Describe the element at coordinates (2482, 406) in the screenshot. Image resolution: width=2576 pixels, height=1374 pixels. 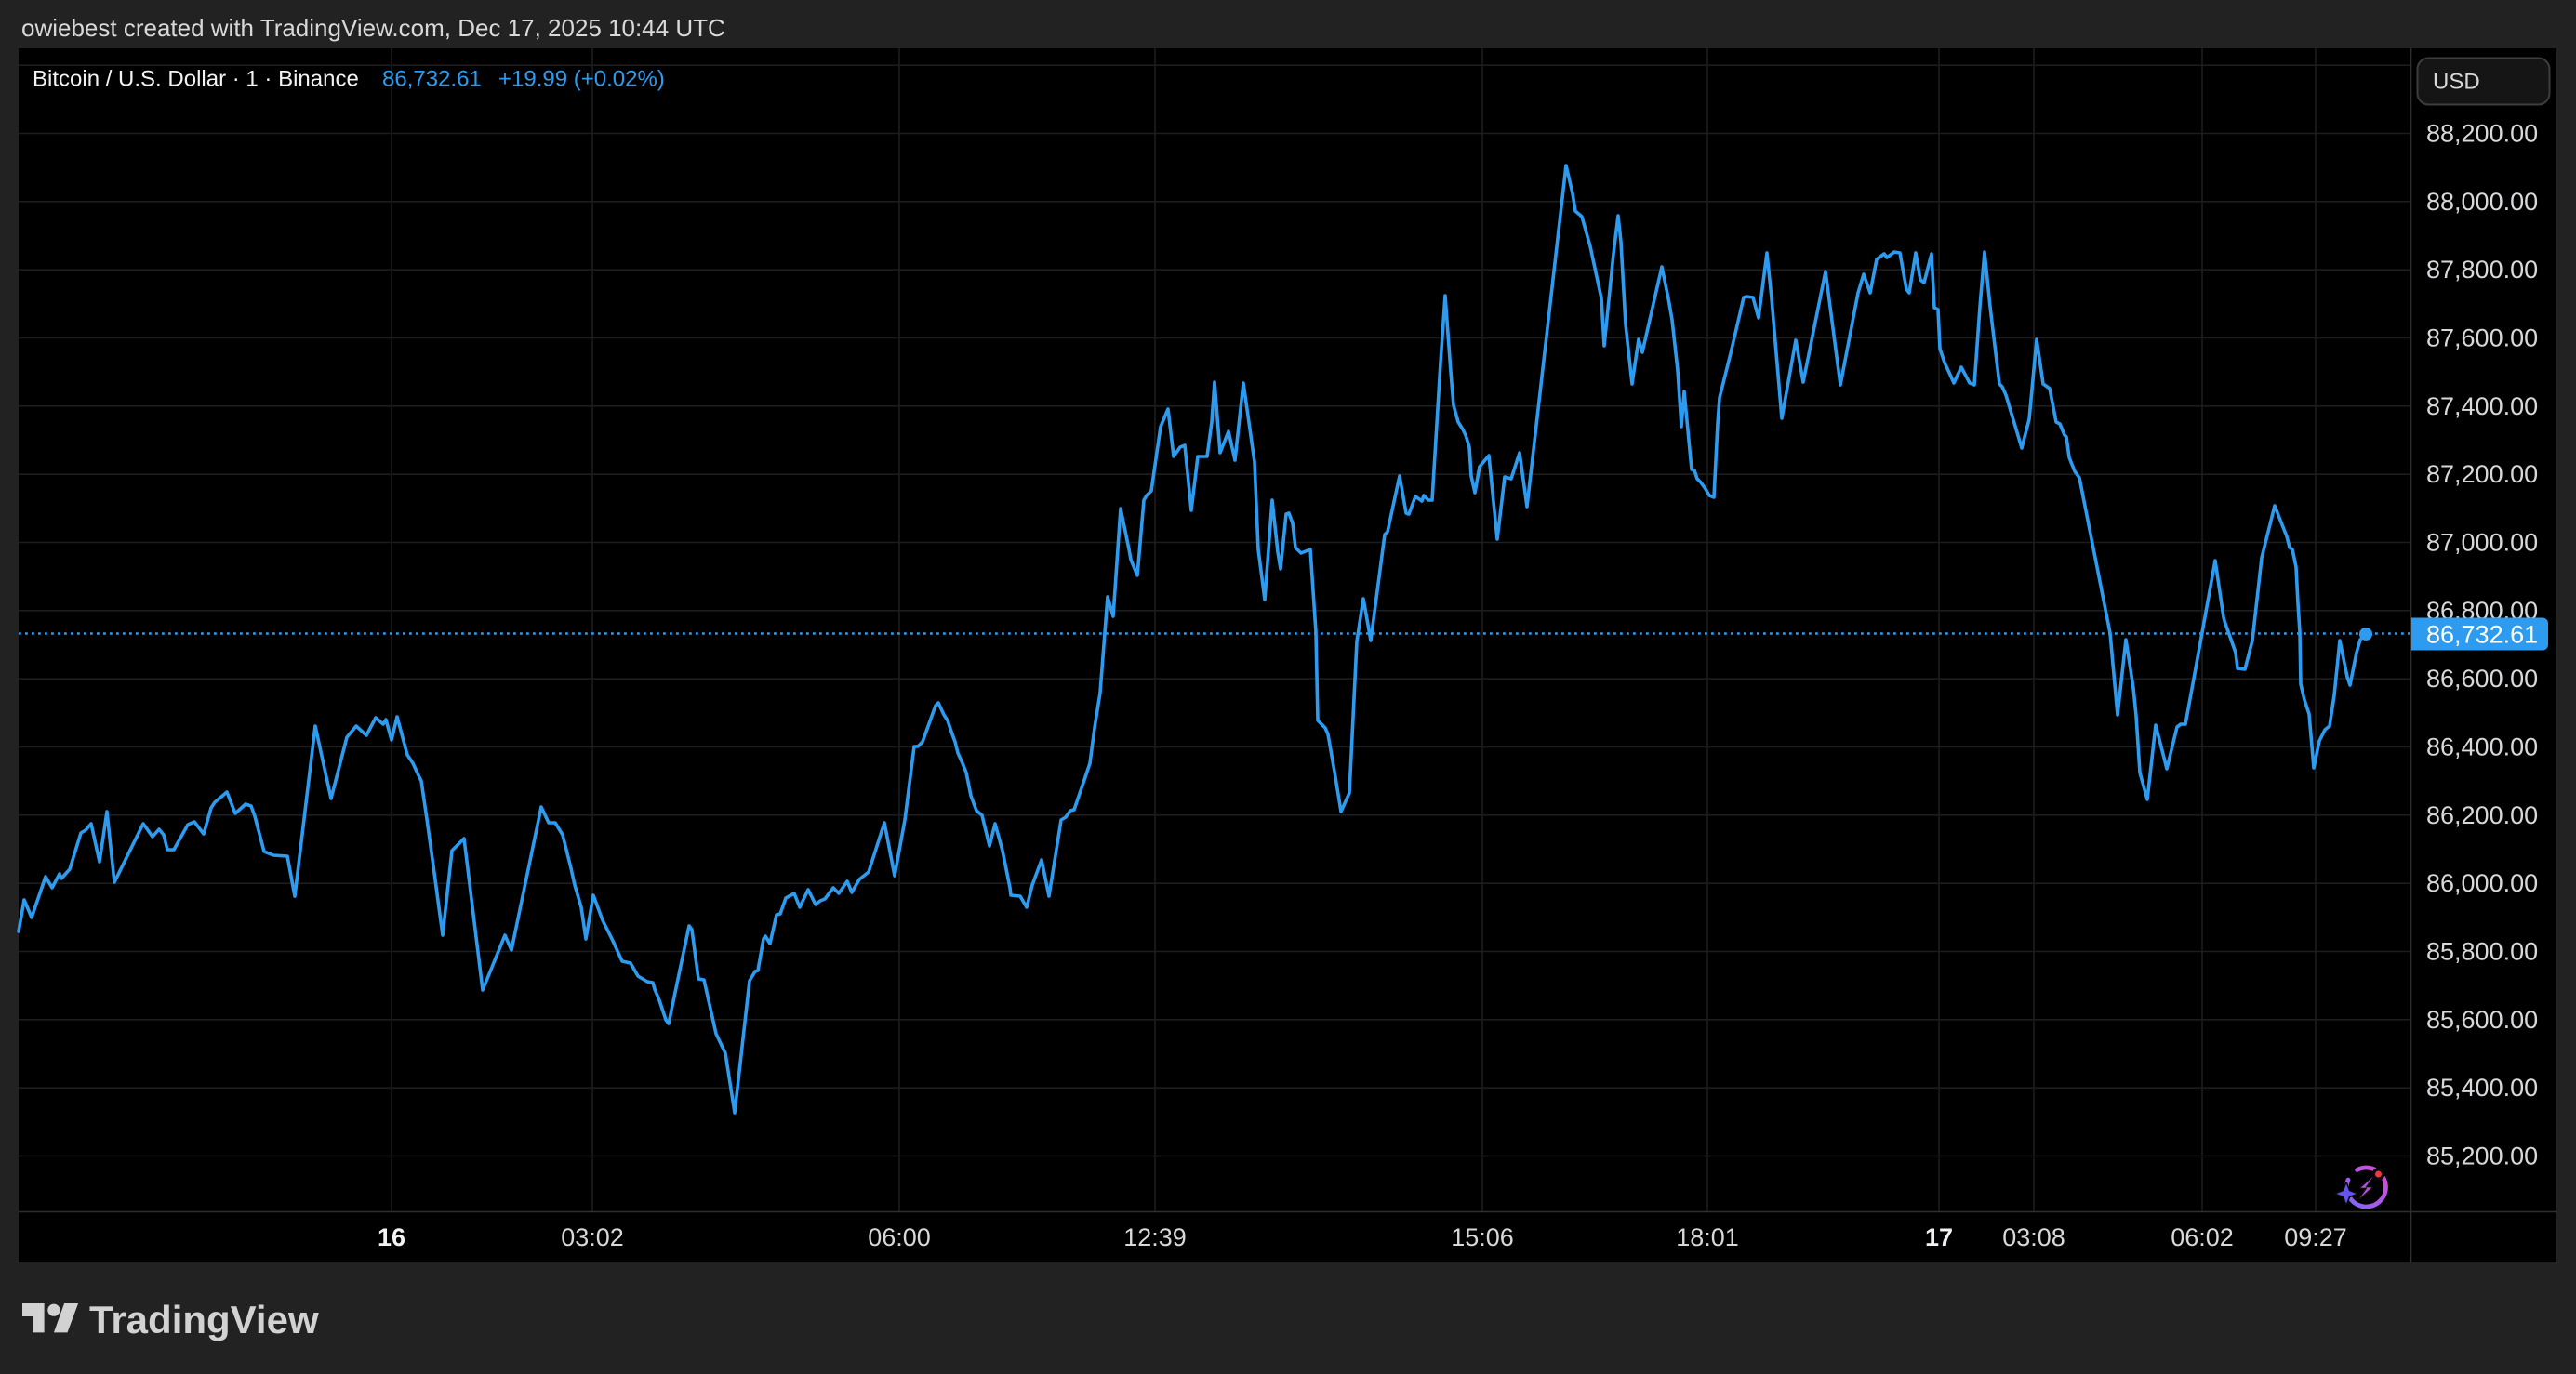
I see `svg-text: 87,400.00` at that location.